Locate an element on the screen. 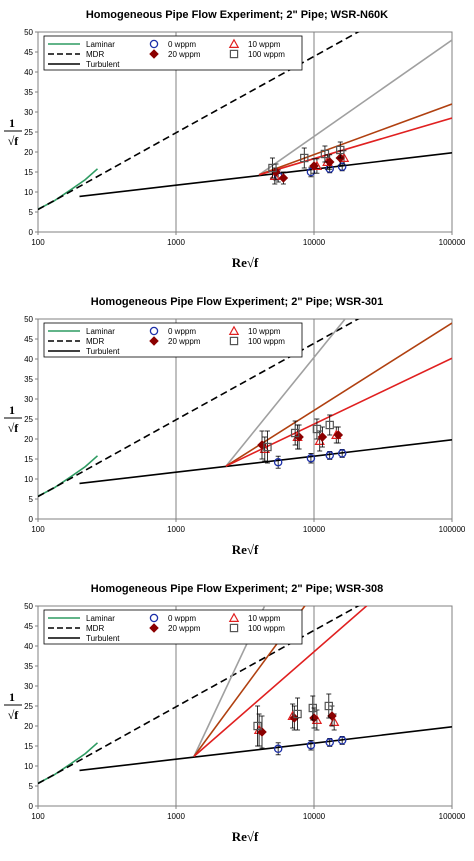  chart-3-series-laminar is located at coordinates (68, 763).